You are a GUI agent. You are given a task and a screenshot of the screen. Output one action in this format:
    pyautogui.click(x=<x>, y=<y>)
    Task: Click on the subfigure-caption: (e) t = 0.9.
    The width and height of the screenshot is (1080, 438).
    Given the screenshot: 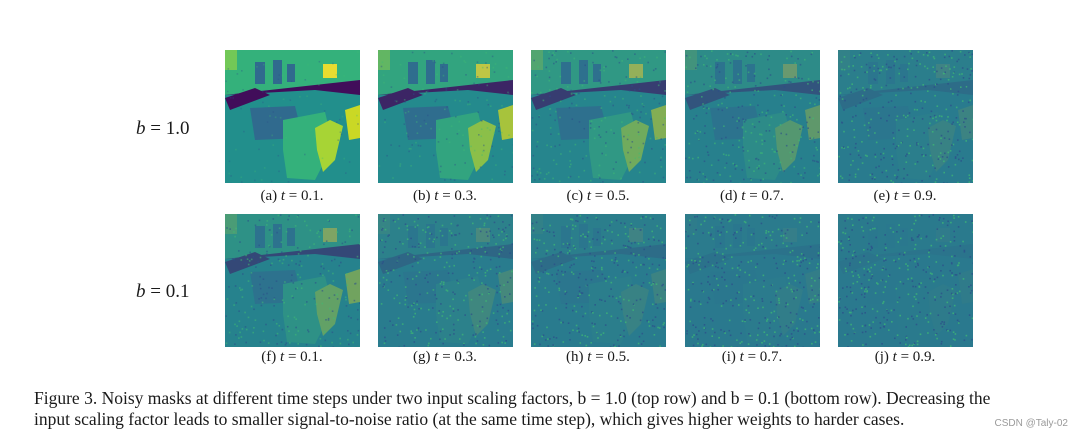 What is the action you would take?
    pyautogui.click(x=905, y=196)
    